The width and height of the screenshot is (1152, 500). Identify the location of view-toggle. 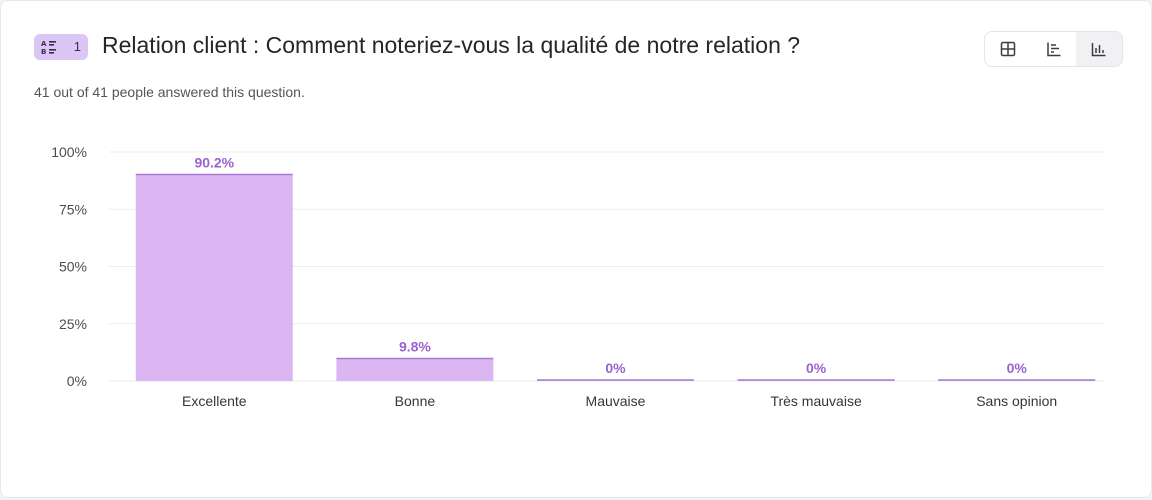
(1053, 49).